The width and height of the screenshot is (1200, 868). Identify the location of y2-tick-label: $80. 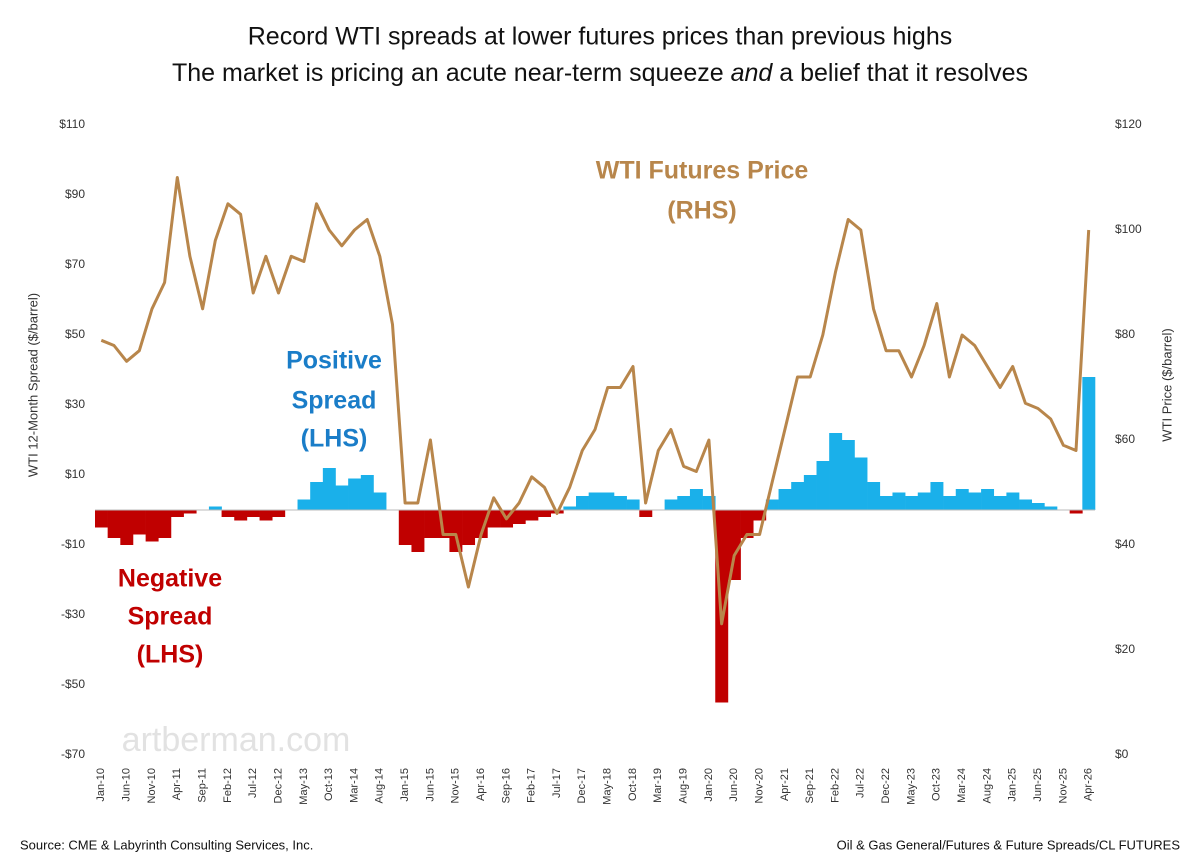
(1125, 334).